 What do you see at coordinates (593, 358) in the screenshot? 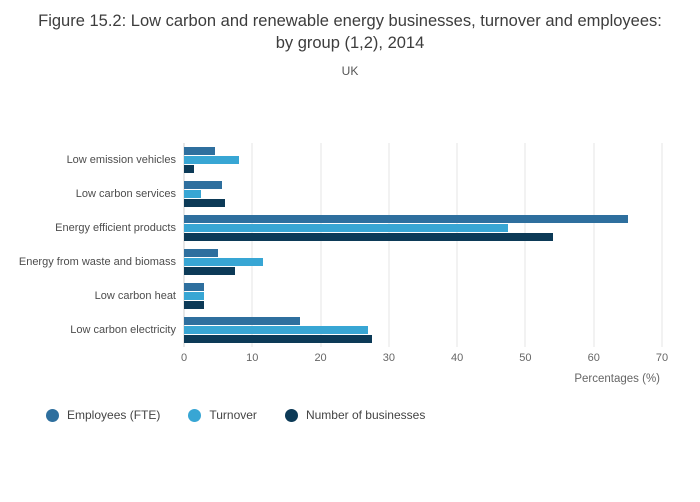
I see `x-tick-label: 60` at bounding box center [593, 358].